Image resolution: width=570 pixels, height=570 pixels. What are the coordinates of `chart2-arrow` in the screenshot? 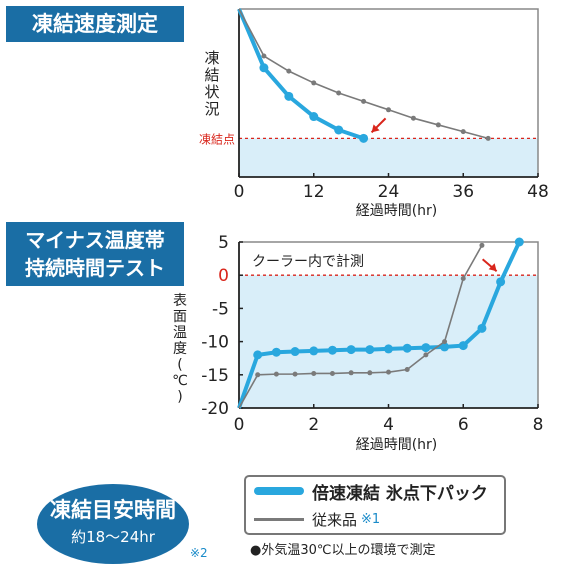 It's located at (489, 265).